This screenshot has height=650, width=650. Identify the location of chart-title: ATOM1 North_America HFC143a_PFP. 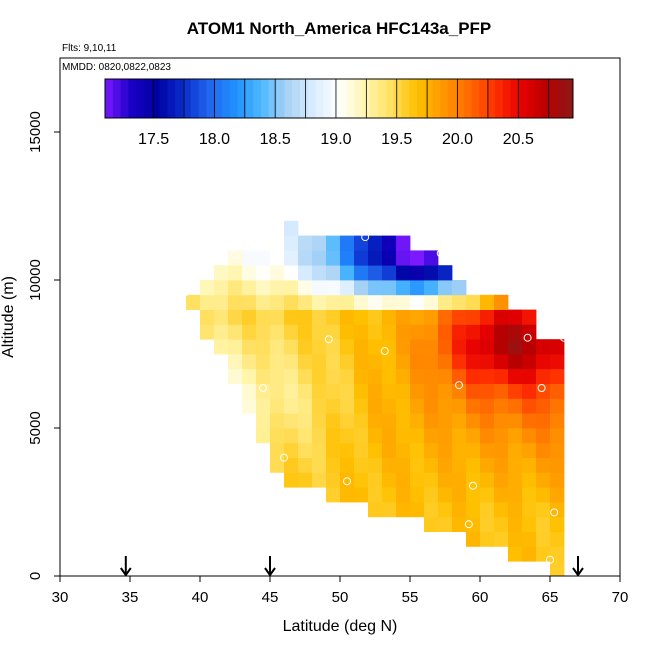
(339, 28).